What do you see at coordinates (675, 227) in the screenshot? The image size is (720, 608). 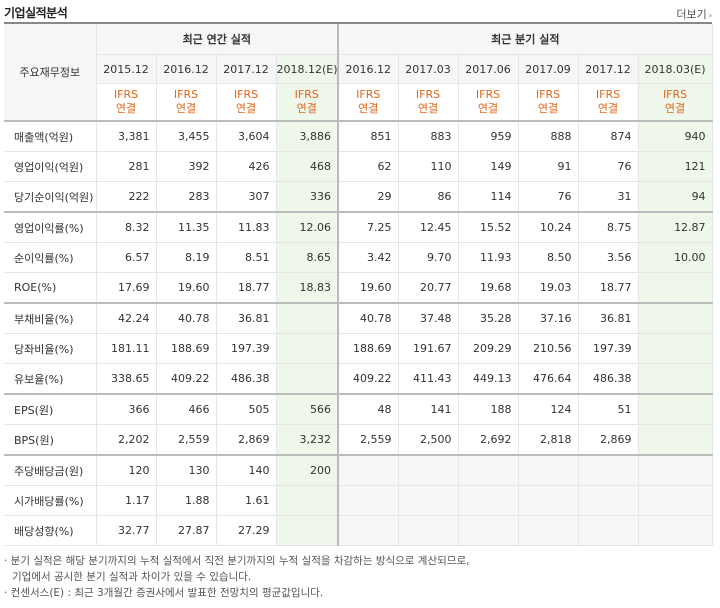 I see `value-cell: 12.87` at bounding box center [675, 227].